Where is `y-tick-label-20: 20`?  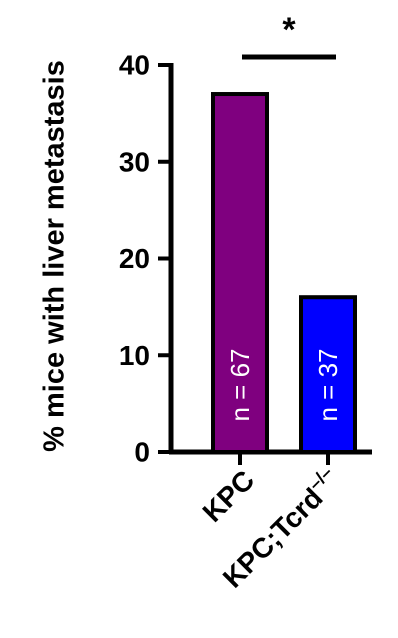 y-tick-label-20: 20 is located at coordinates (134, 258).